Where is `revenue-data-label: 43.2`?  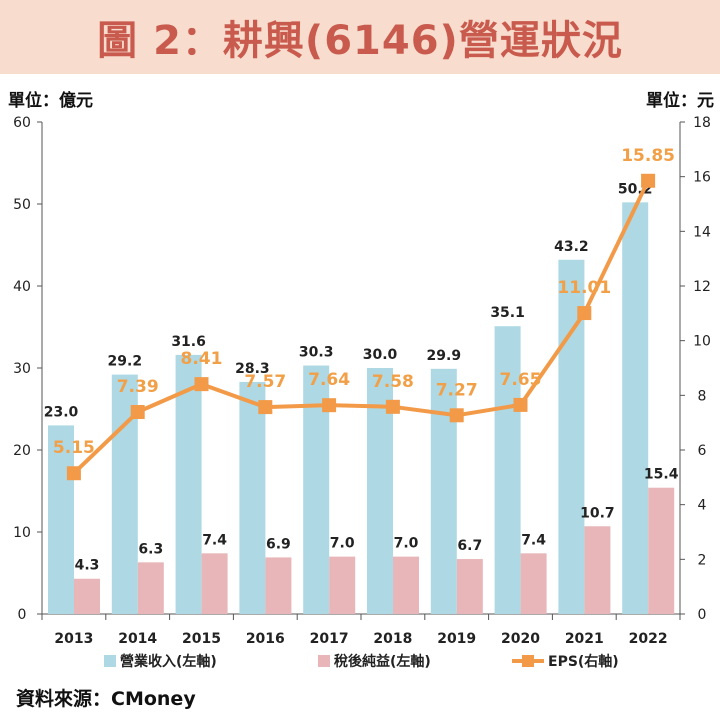
revenue-data-label: 43.2 is located at coordinates (571, 247).